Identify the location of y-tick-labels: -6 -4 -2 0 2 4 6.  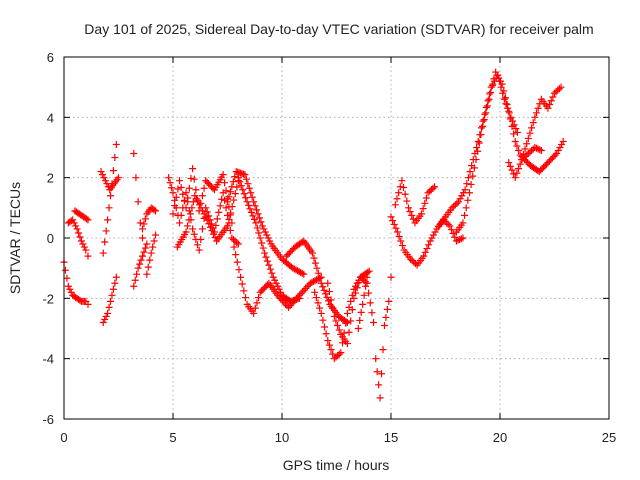
(48, 238).